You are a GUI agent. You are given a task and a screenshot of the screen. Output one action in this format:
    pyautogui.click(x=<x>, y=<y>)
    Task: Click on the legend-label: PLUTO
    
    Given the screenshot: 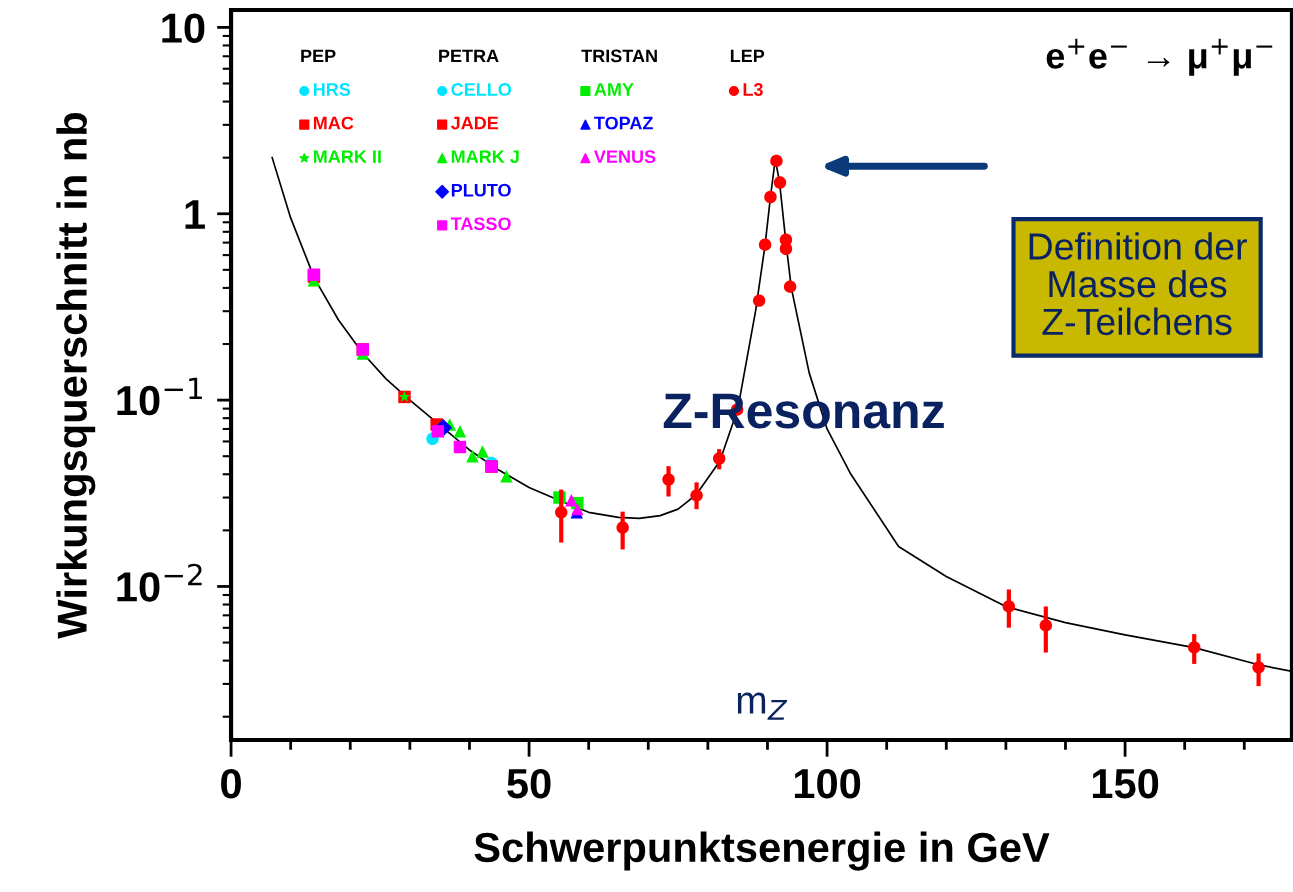 What is the action you would take?
    pyautogui.click(x=481, y=190)
    